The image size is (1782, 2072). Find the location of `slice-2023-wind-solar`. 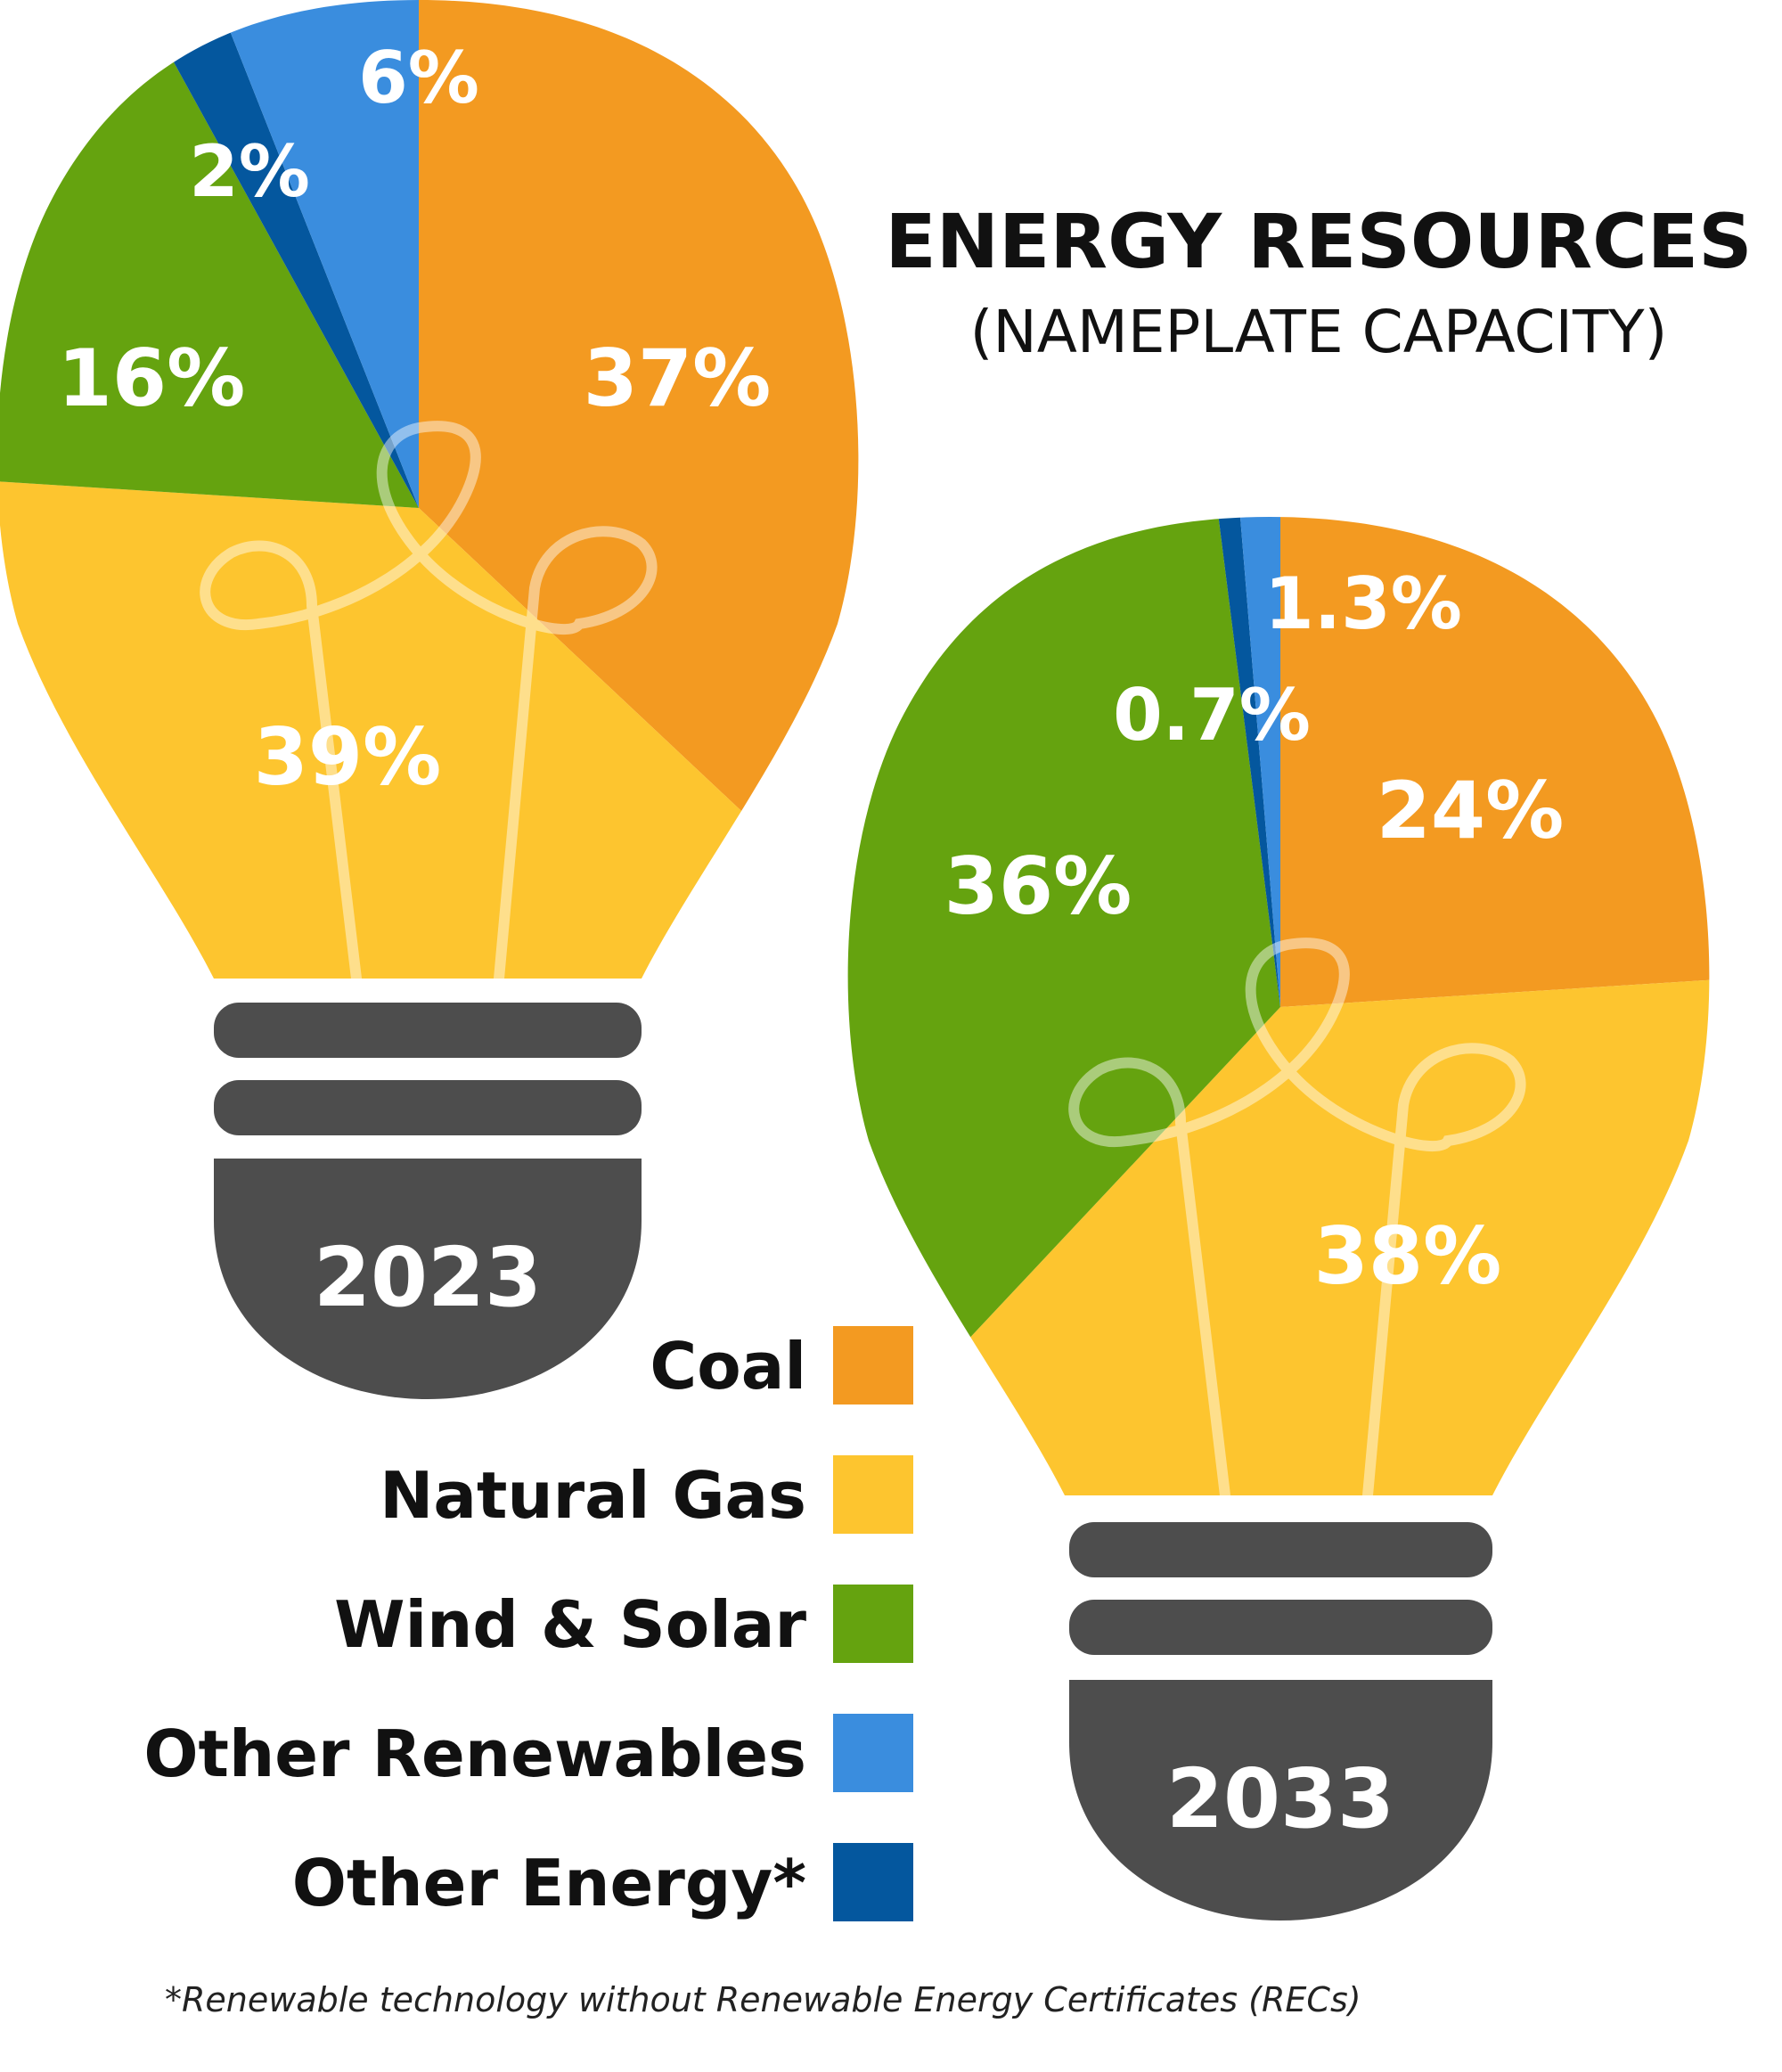

slice-2023-wind-solar is located at coordinates (209, 254).